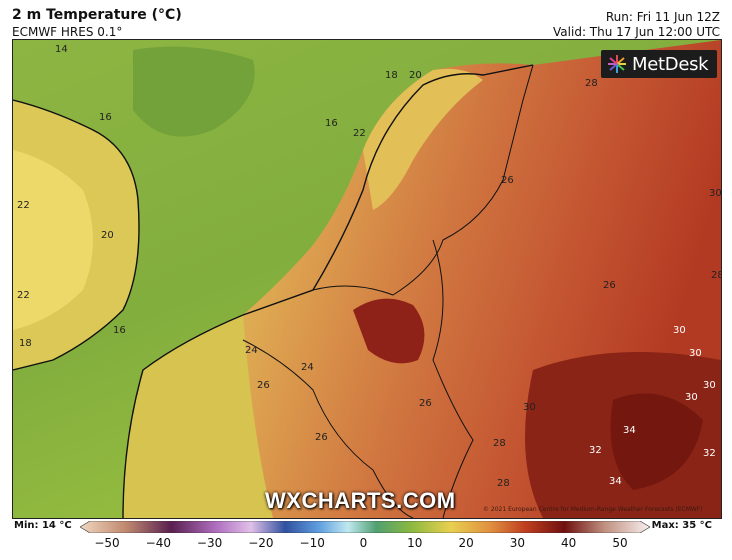 The image size is (732, 560). Describe the element at coordinates (453, 378) in the screenshot. I see `national-border-de-lu-fr` at that location.